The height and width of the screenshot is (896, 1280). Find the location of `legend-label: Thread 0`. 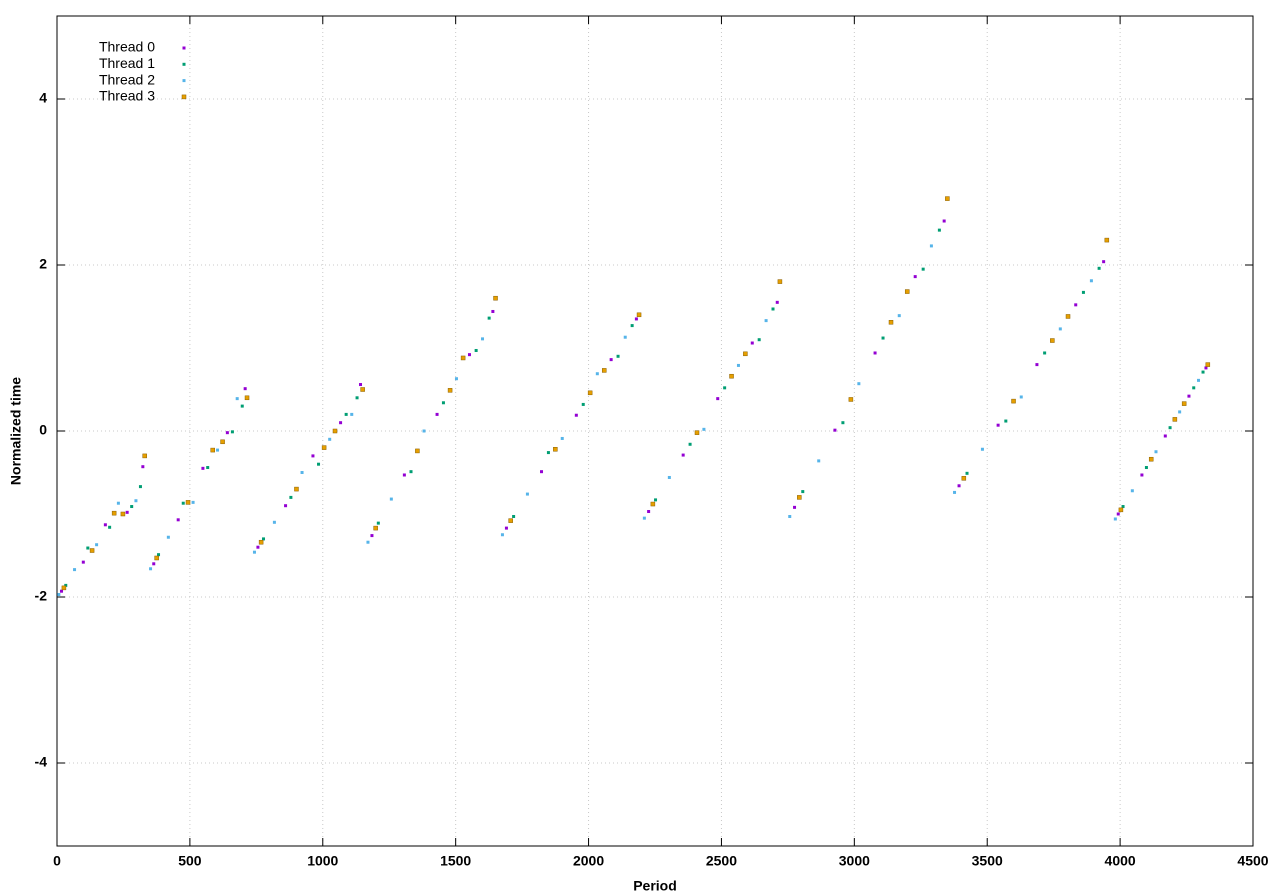

legend-label: Thread 0 is located at coordinates (127, 47).